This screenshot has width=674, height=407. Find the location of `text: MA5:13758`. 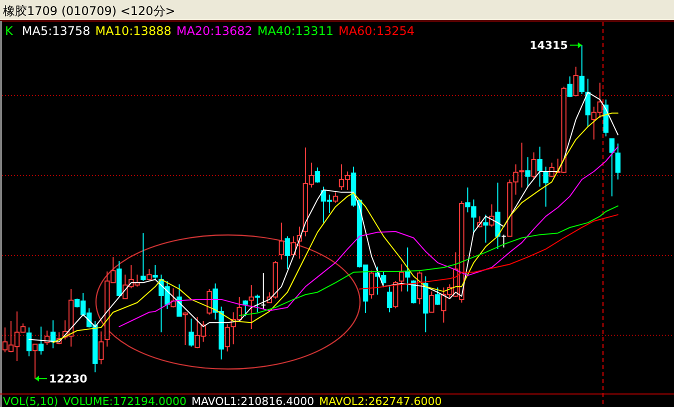

text: MA5:13758 is located at coordinates (56, 31).